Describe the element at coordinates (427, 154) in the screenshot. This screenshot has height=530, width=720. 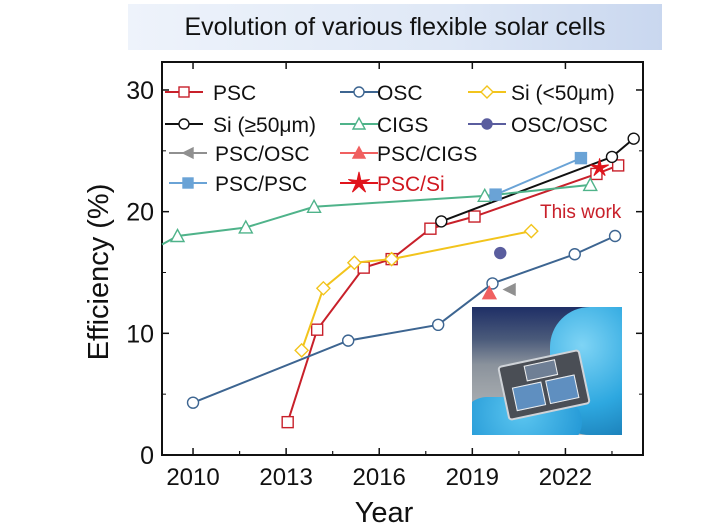
I see `legend-label: PSC/CIGS` at that location.